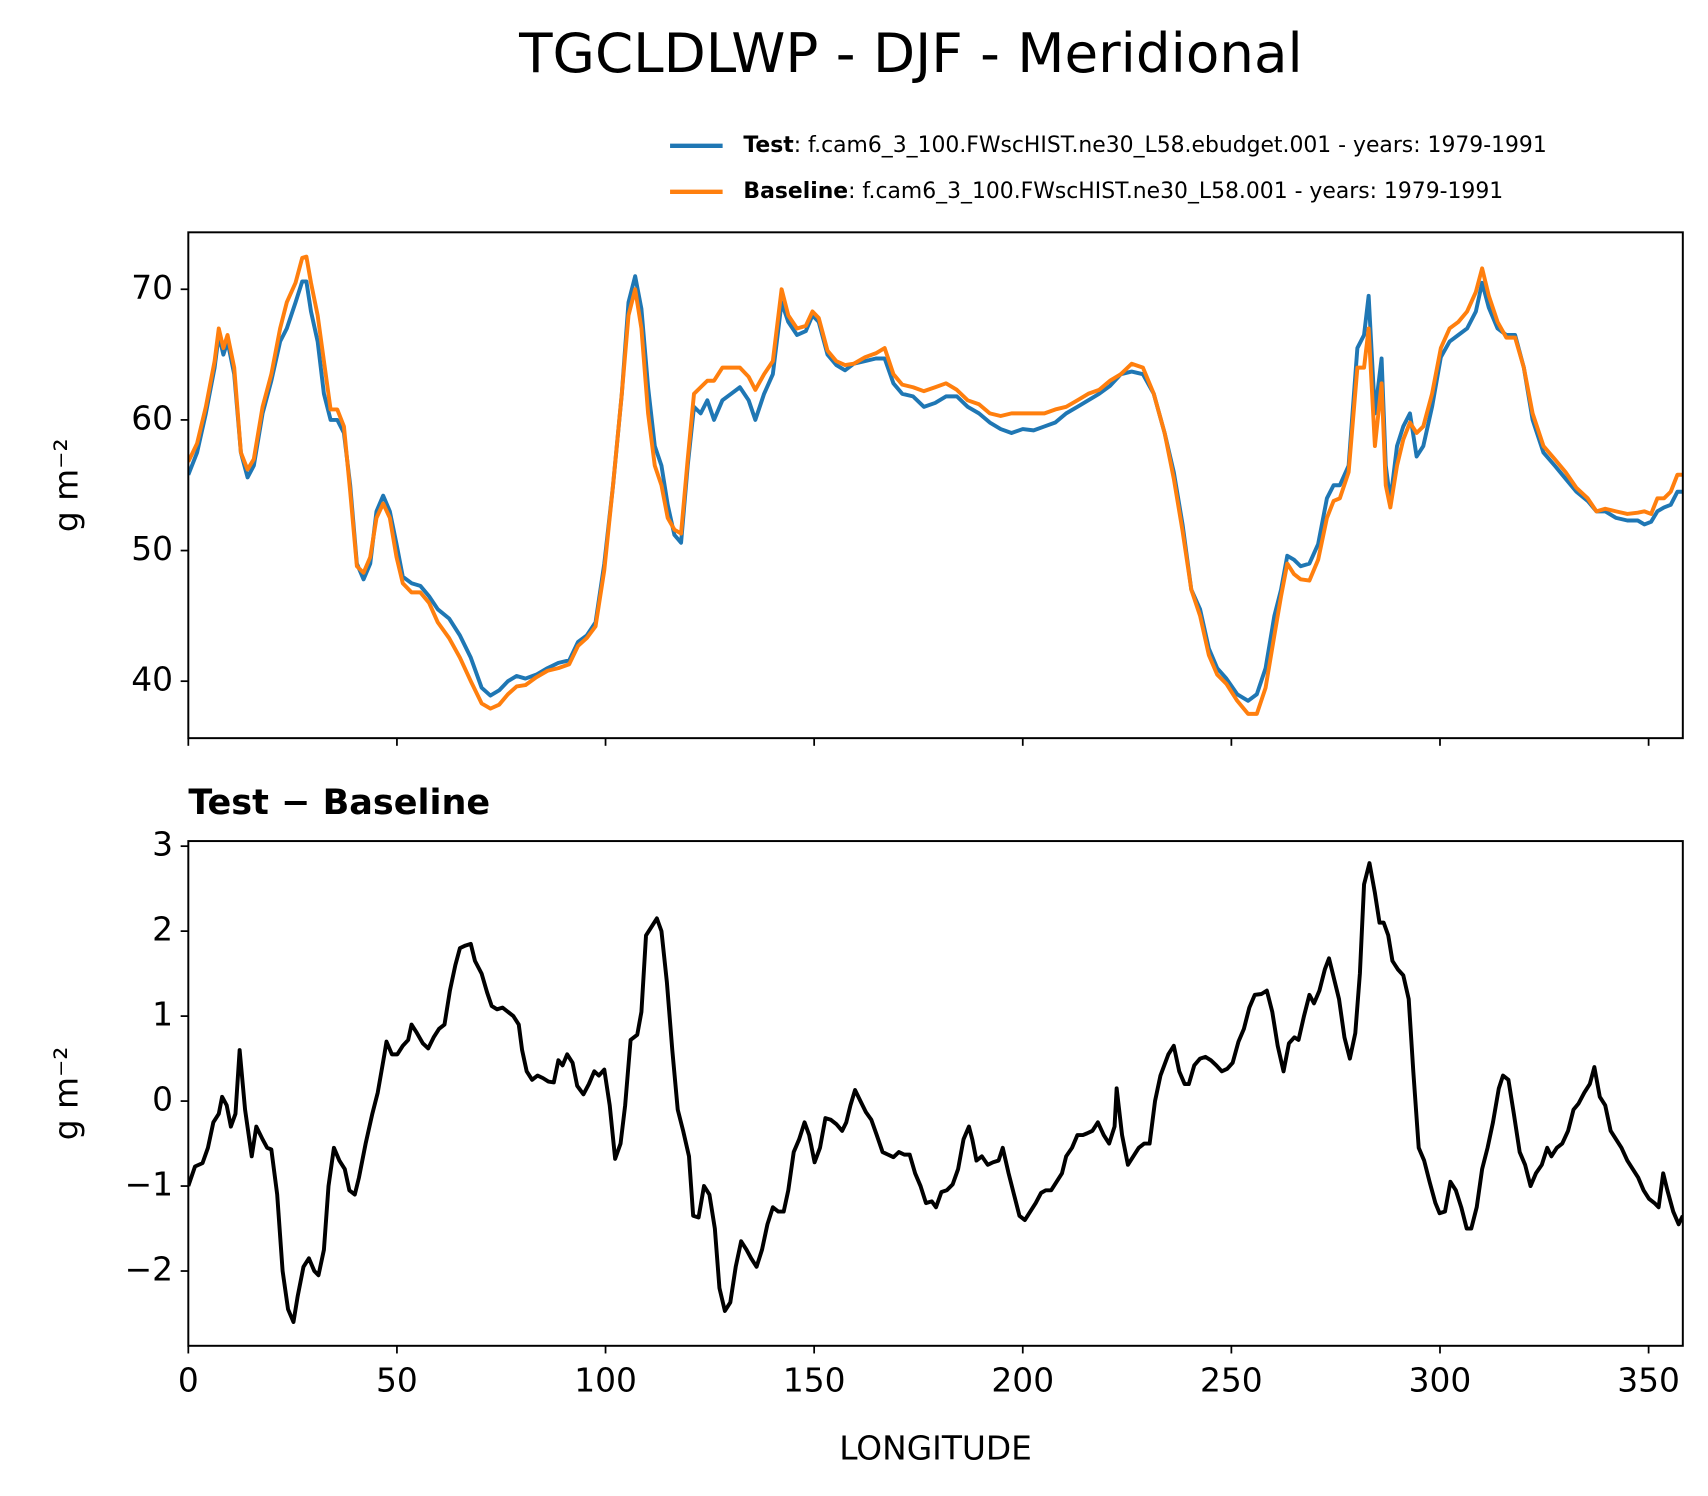  Describe the element at coordinates (605, 1380) in the screenshot. I see `x-tick-label: 100` at that location.